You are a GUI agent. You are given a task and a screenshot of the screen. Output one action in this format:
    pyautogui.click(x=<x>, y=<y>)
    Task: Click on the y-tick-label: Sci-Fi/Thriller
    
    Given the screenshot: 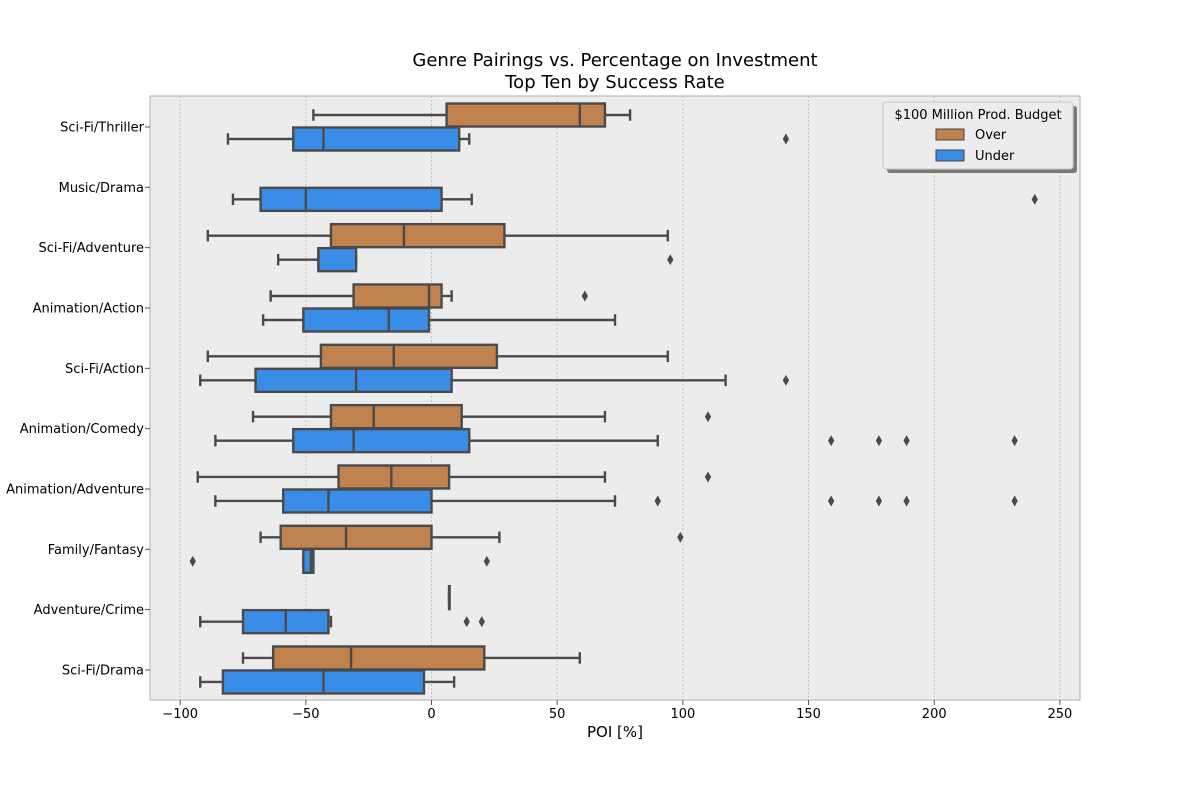 What is the action you would take?
    pyautogui.click(x=102, y=128)
    